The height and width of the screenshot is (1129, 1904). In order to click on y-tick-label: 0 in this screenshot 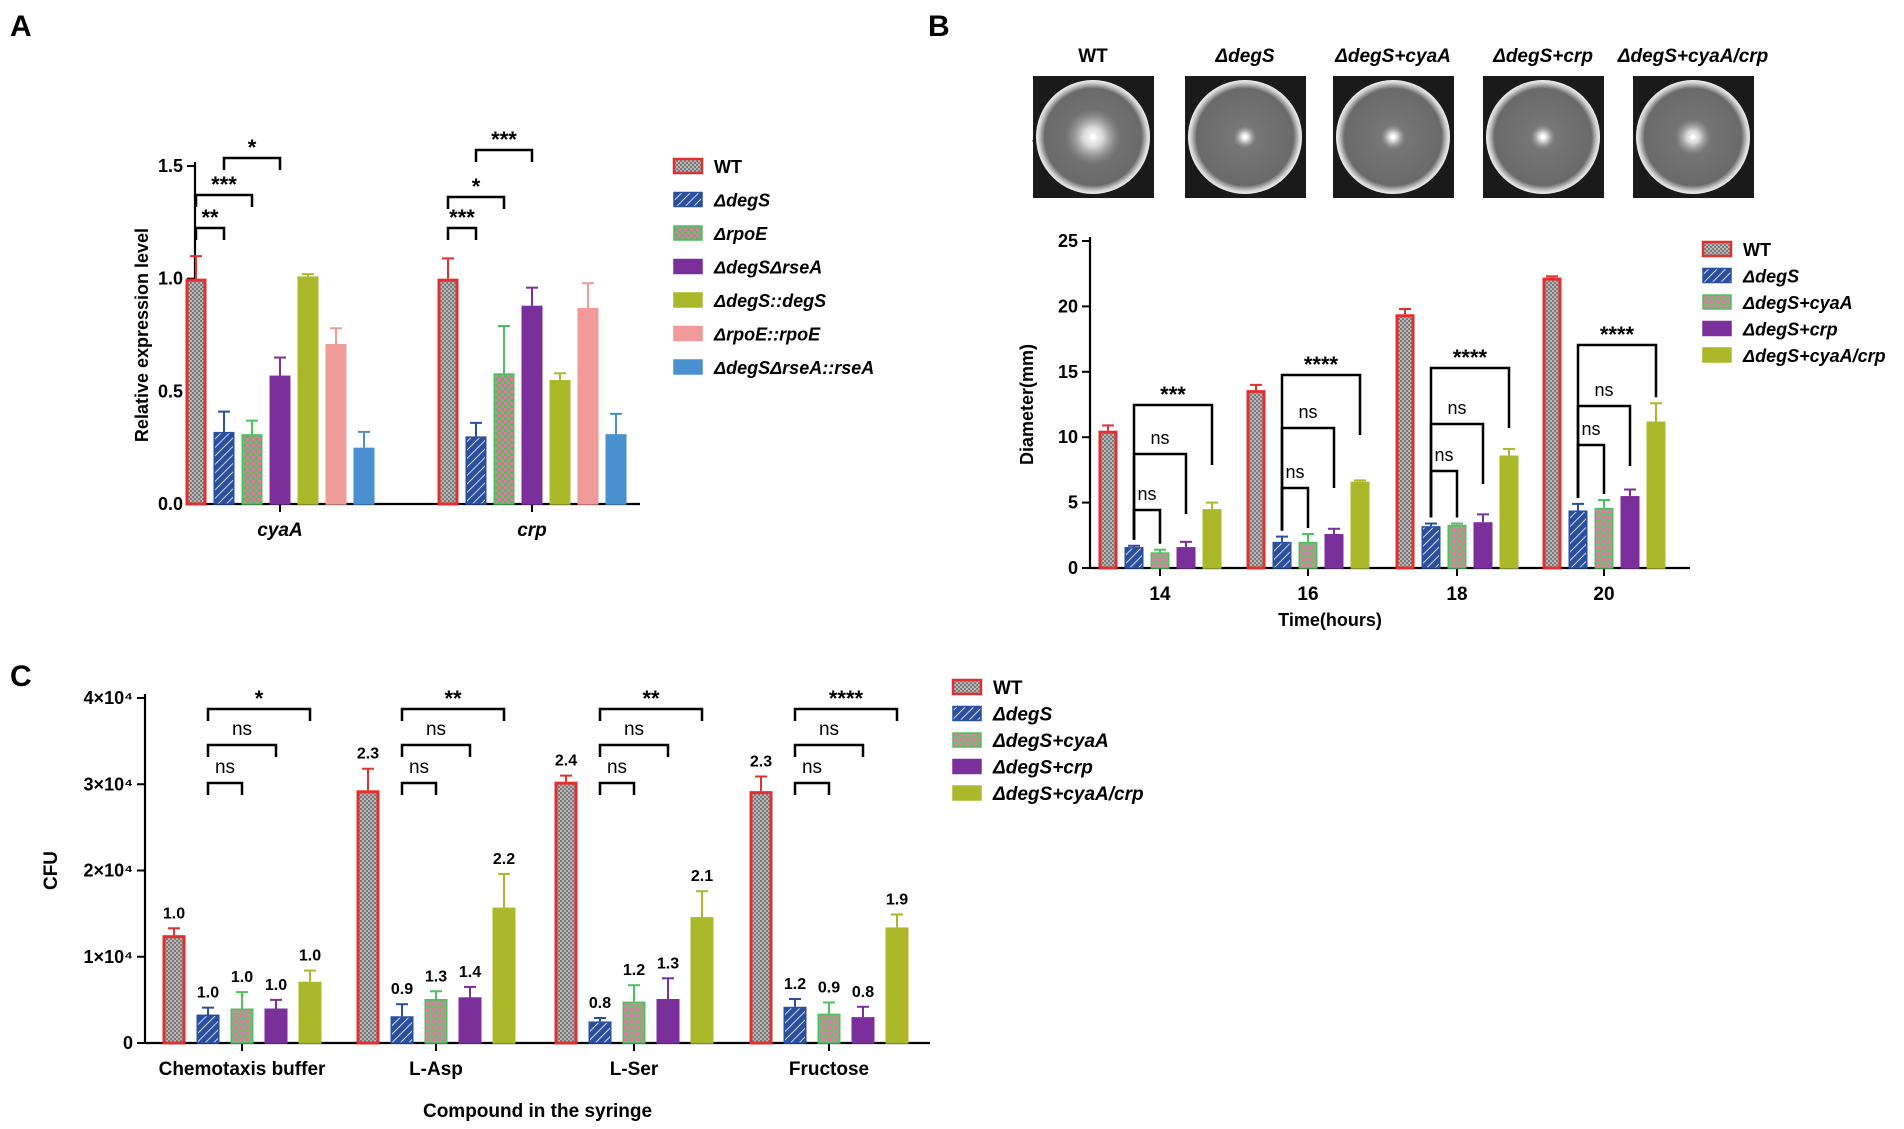, I will do `click(1073, 568)`.